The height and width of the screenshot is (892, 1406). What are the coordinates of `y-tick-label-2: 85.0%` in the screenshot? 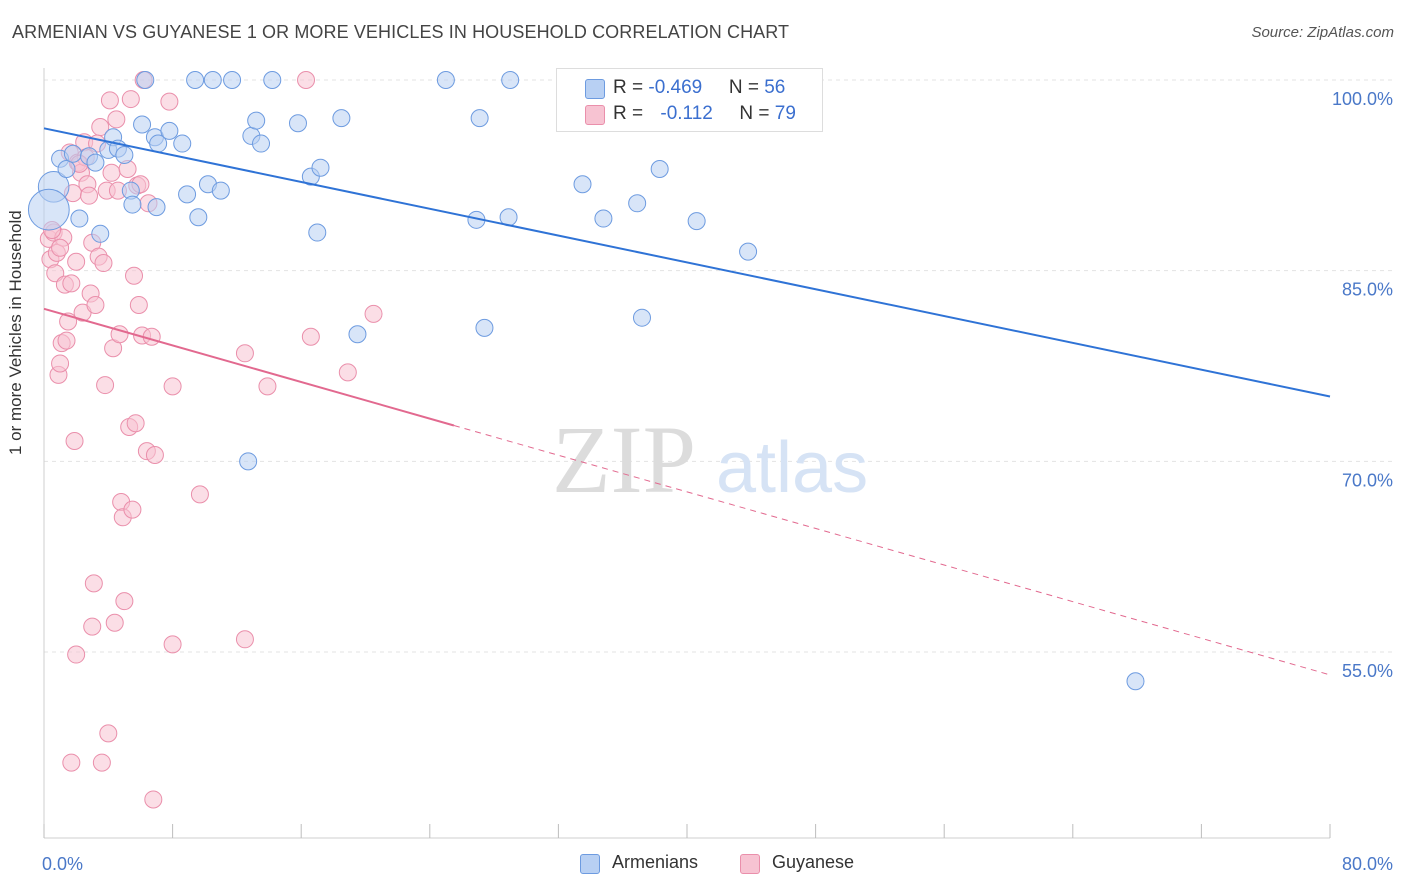 It's located at (1367, 290).